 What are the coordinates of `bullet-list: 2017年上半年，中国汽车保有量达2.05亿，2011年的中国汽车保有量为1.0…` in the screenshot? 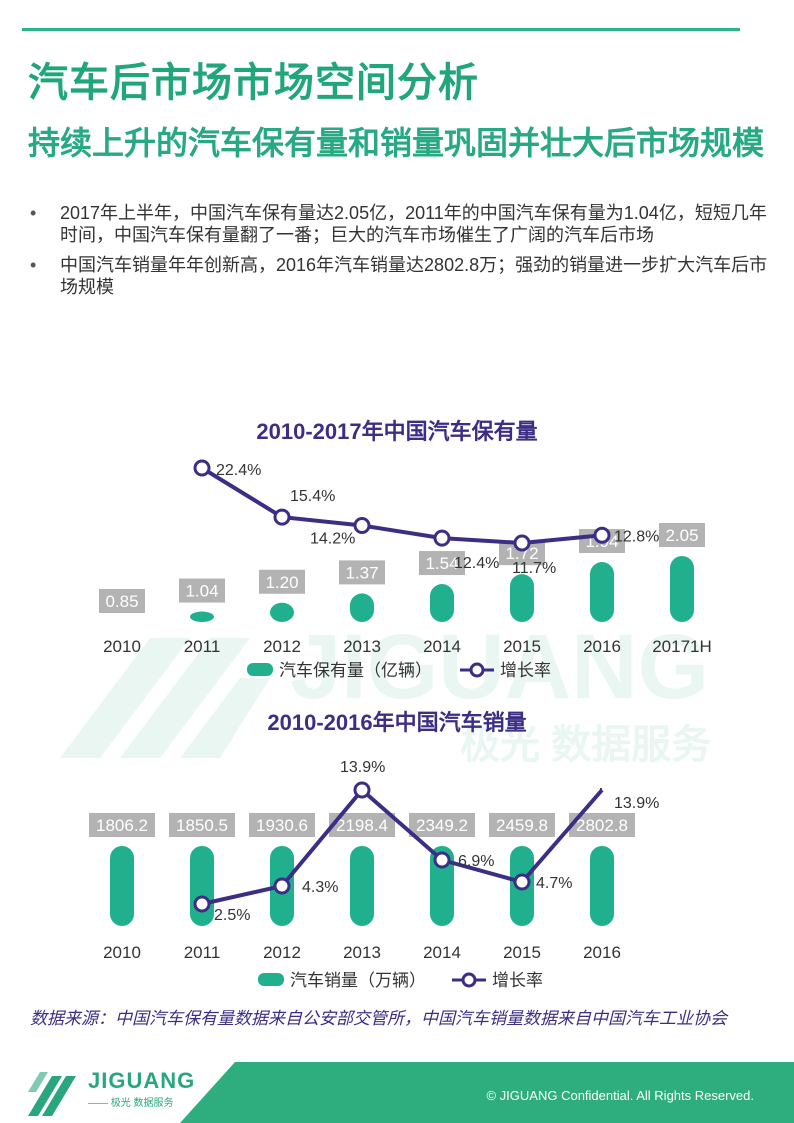 It's located at (400, 254).